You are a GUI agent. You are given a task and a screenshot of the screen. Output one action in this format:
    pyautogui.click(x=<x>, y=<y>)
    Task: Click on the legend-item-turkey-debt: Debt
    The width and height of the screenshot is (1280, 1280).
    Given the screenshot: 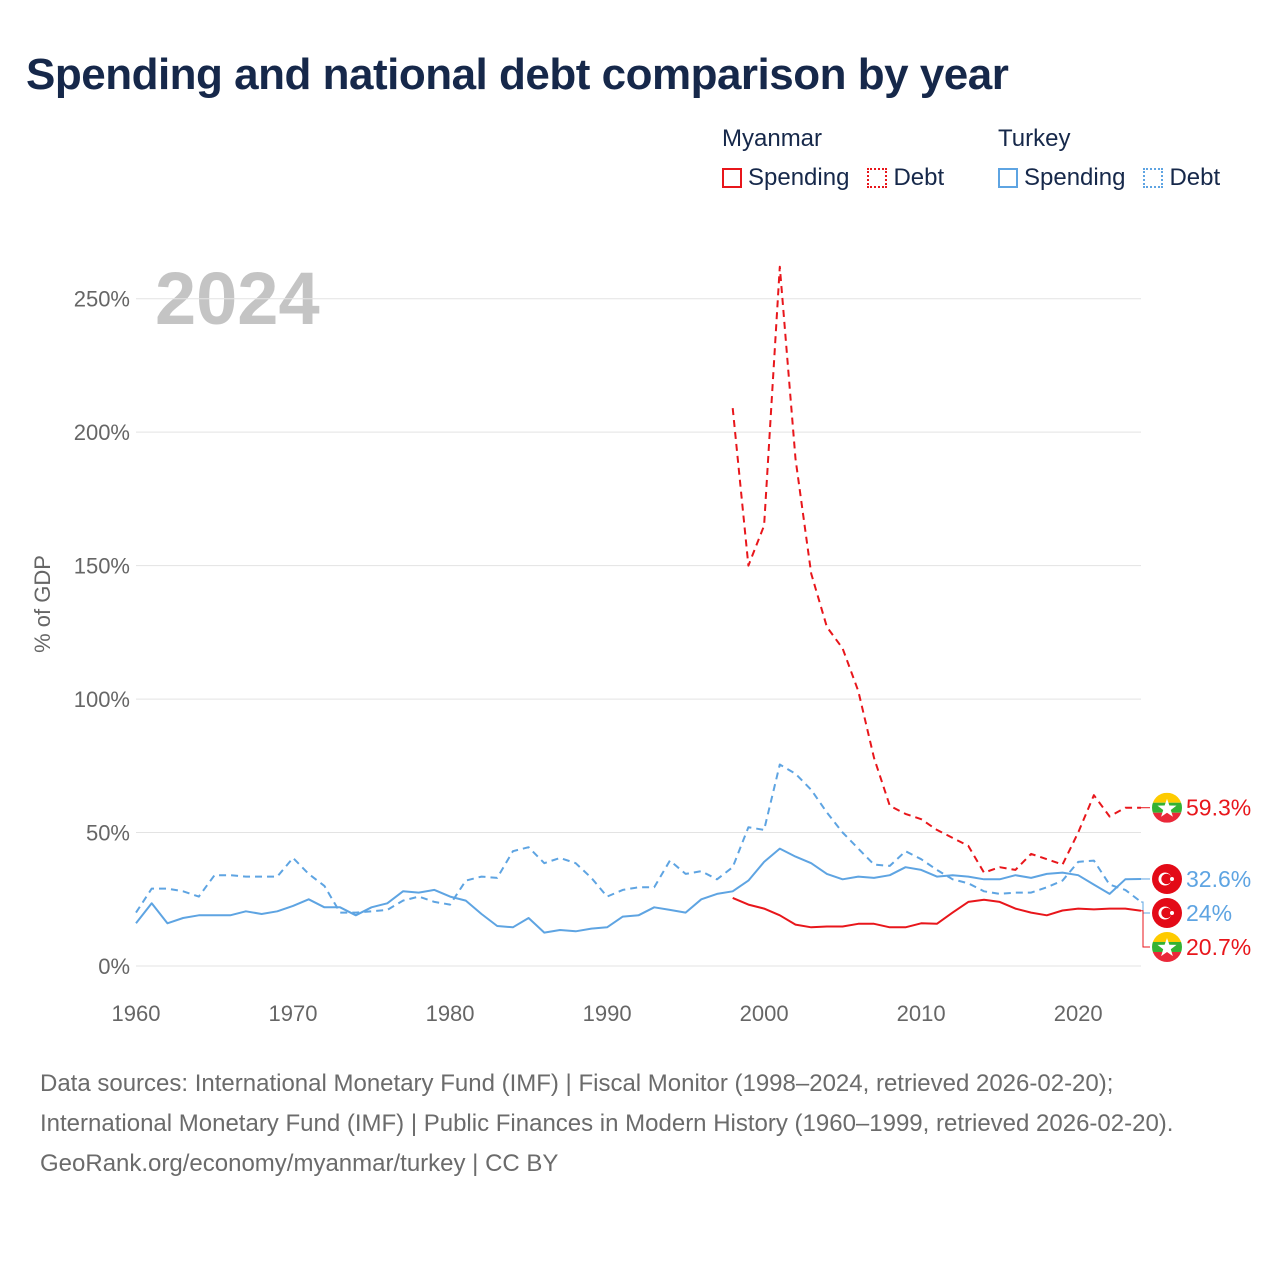 What is the action you would take?
    pyautogui.click(x=1181, y=178)
    